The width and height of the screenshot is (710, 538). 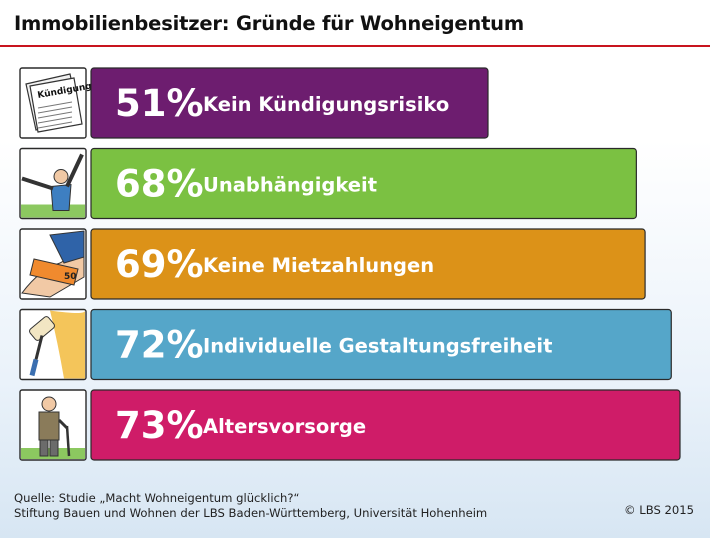 I want to click on chart-row: Kündigung 51% Kein Kündigungsrisiko, so click(x=254, y=103).